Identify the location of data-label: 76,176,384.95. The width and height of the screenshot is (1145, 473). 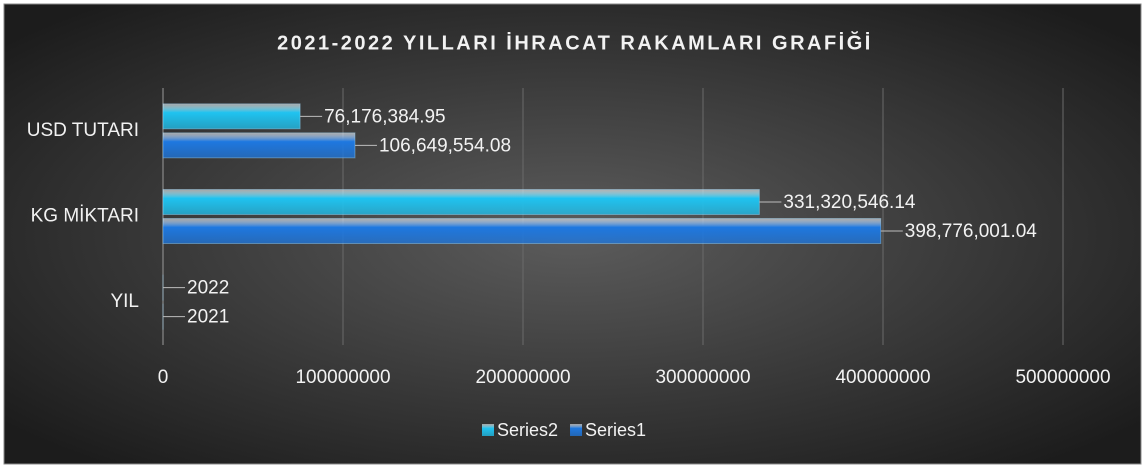
(385, 116).